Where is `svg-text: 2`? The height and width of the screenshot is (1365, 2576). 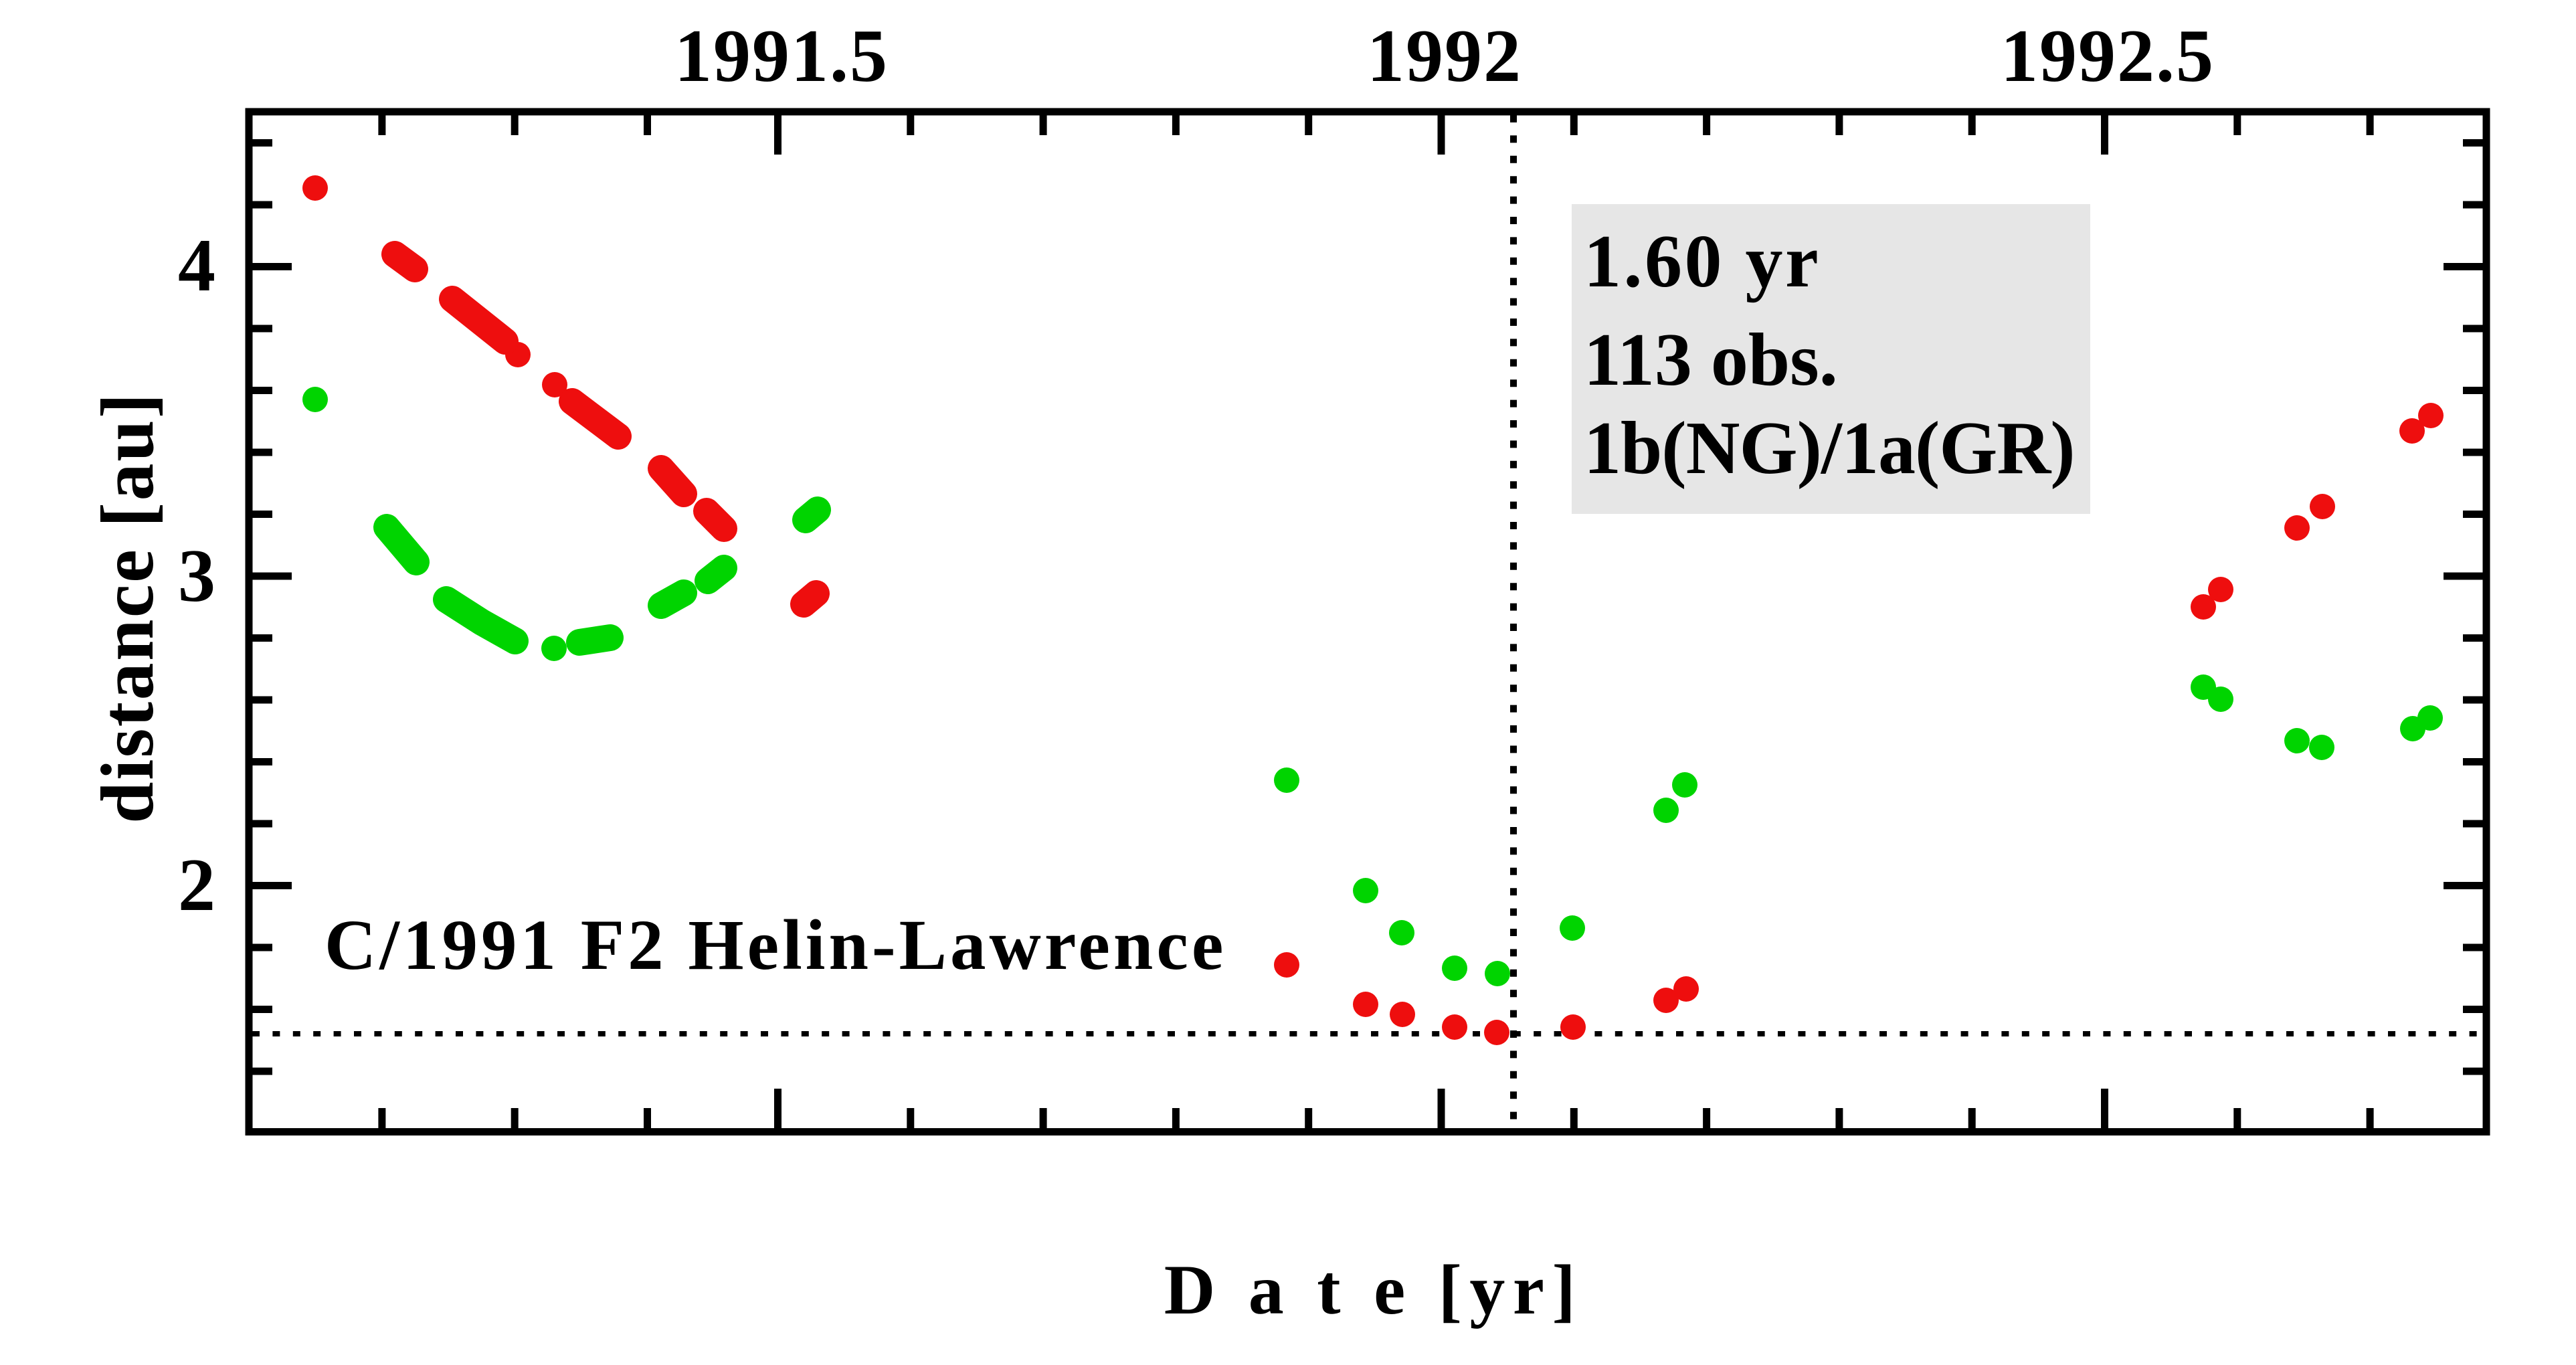 svg-text: 2 is located at coordinates (196, 885).